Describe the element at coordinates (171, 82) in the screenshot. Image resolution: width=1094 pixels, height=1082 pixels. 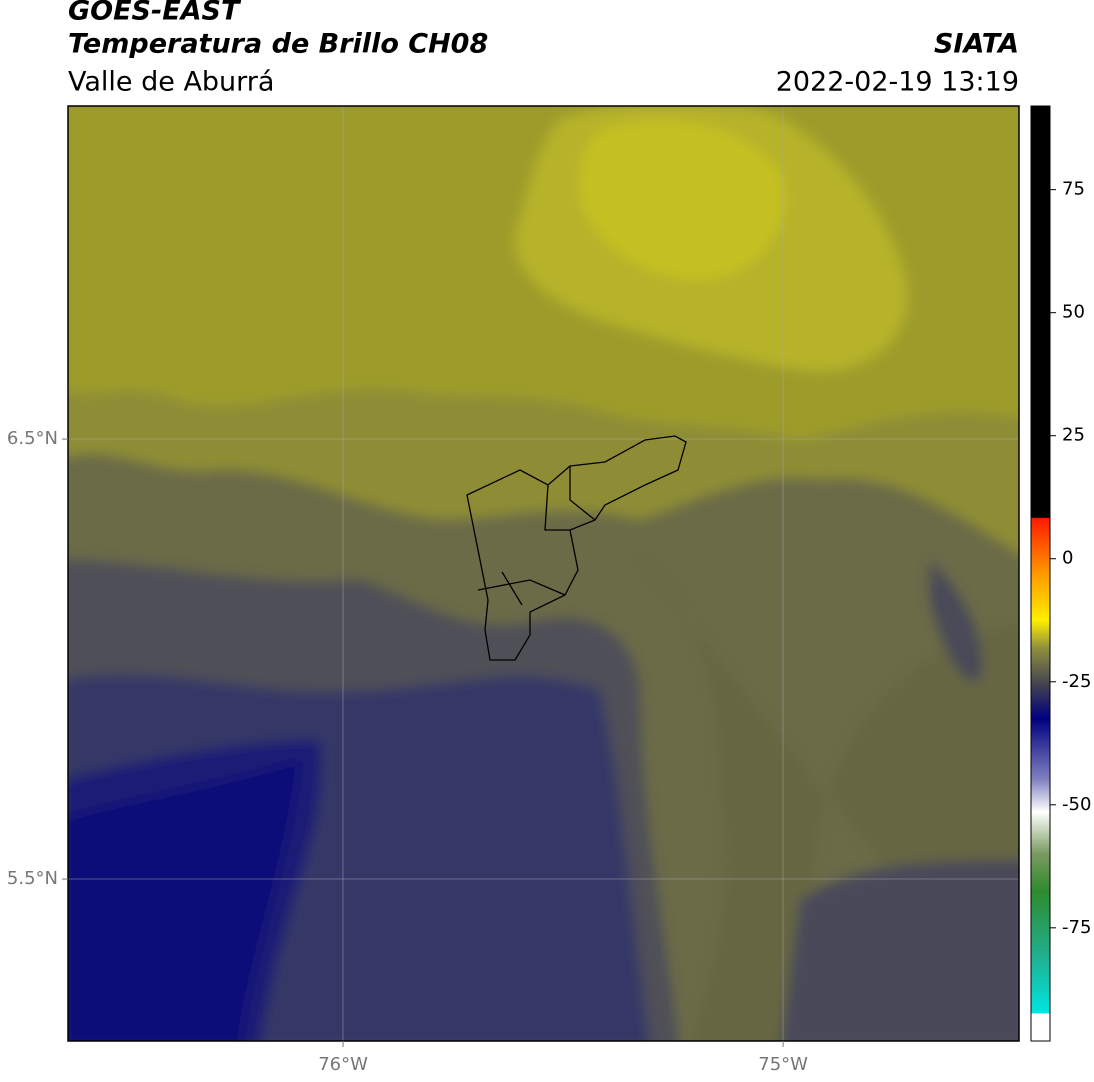
I see `region: Valle de Aburrá` at that location.